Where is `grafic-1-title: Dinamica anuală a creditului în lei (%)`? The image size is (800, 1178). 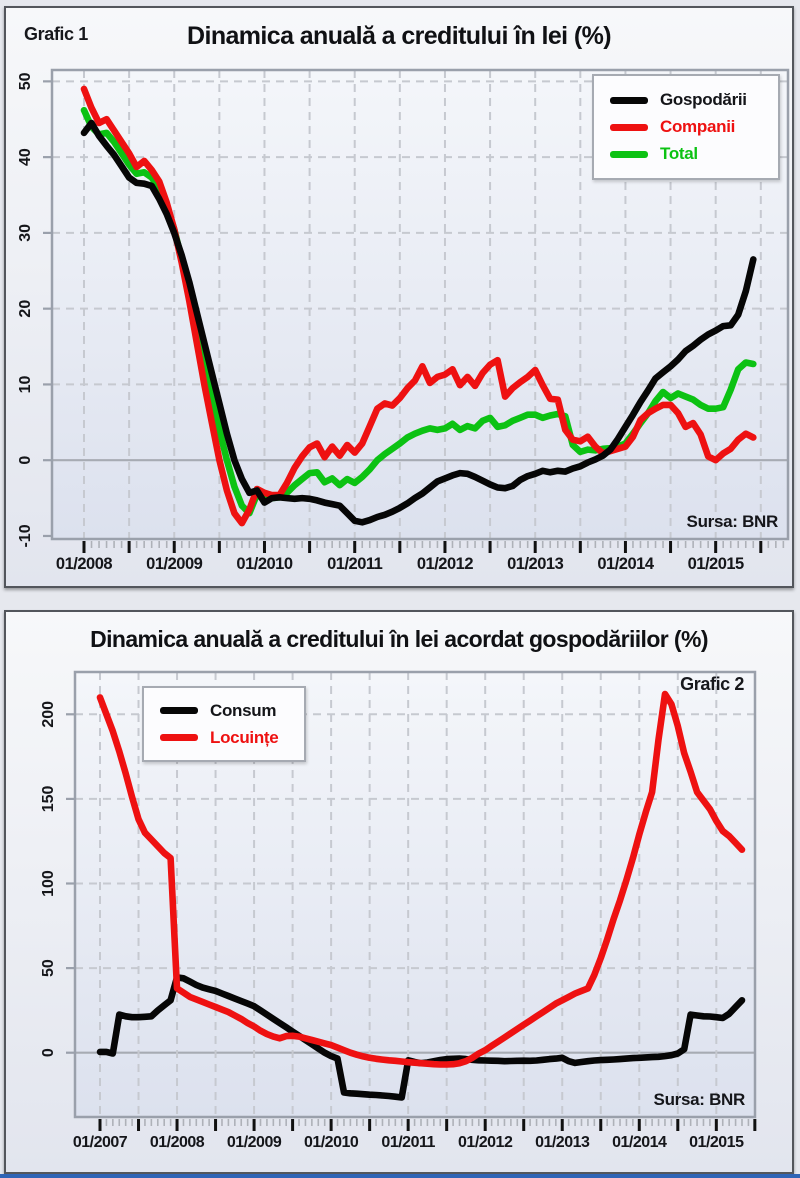
grafic-1-title: Dinamica anuală a creditului în lei (%) is located at coordinates (399, 36).